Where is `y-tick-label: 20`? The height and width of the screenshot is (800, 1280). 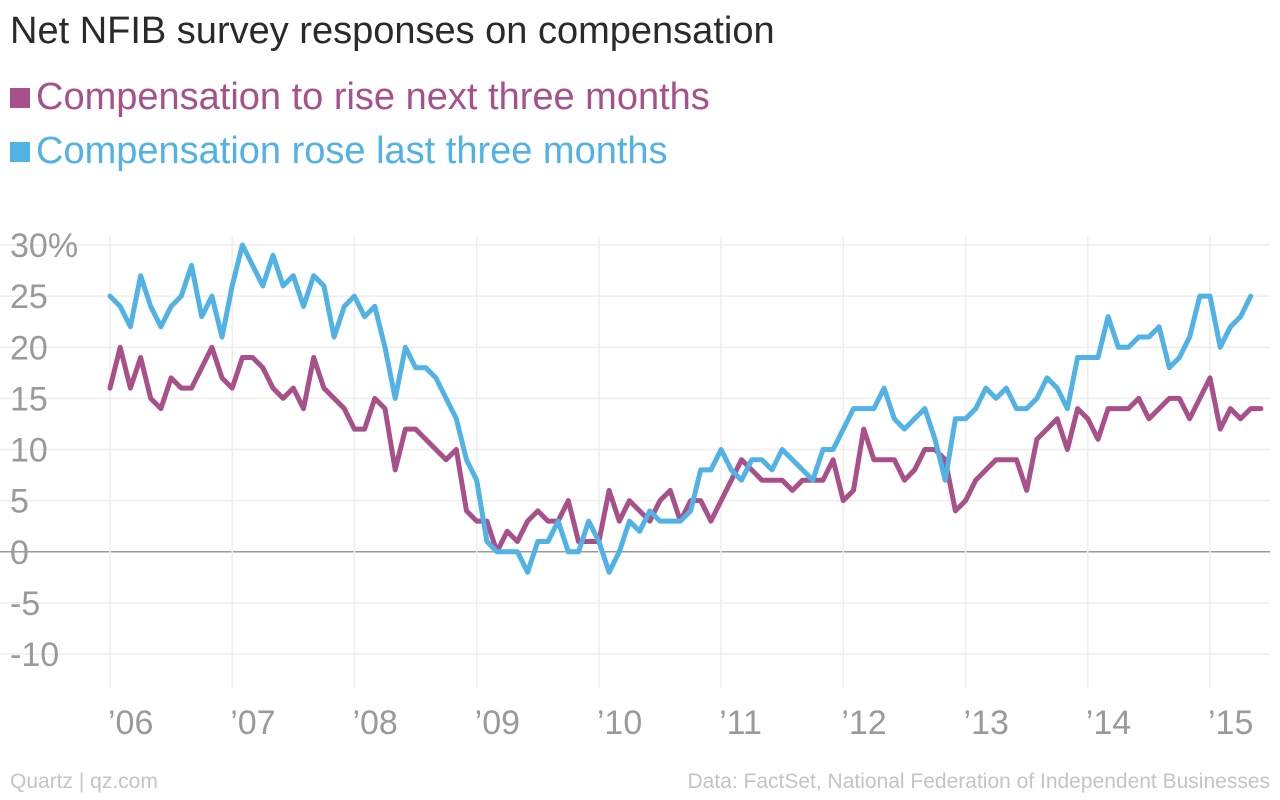 y-tick-label: 20 is located at coordinates (29, 348).